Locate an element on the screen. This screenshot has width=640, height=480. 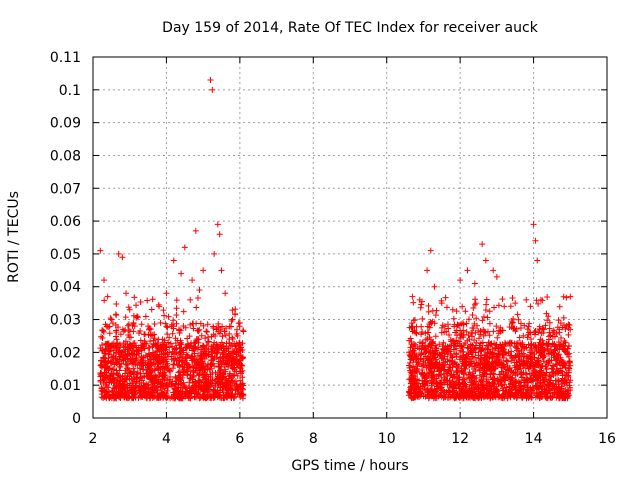
x-tick-label: 10 is located at coordinates (387, 439).